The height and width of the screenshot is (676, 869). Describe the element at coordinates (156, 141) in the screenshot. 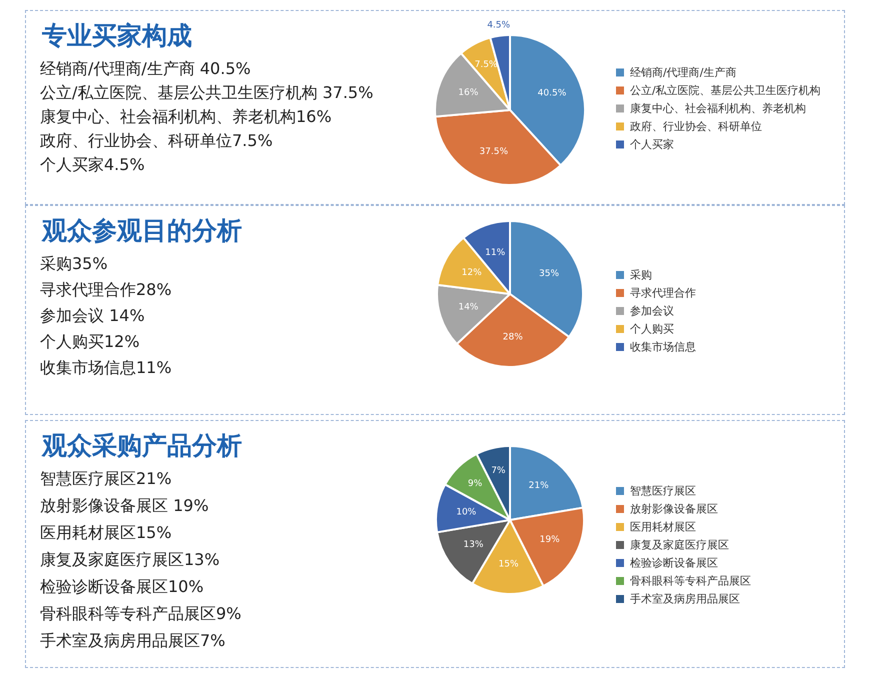

I see `text: 政府、行业协会、科研单位7.5%` at that location.